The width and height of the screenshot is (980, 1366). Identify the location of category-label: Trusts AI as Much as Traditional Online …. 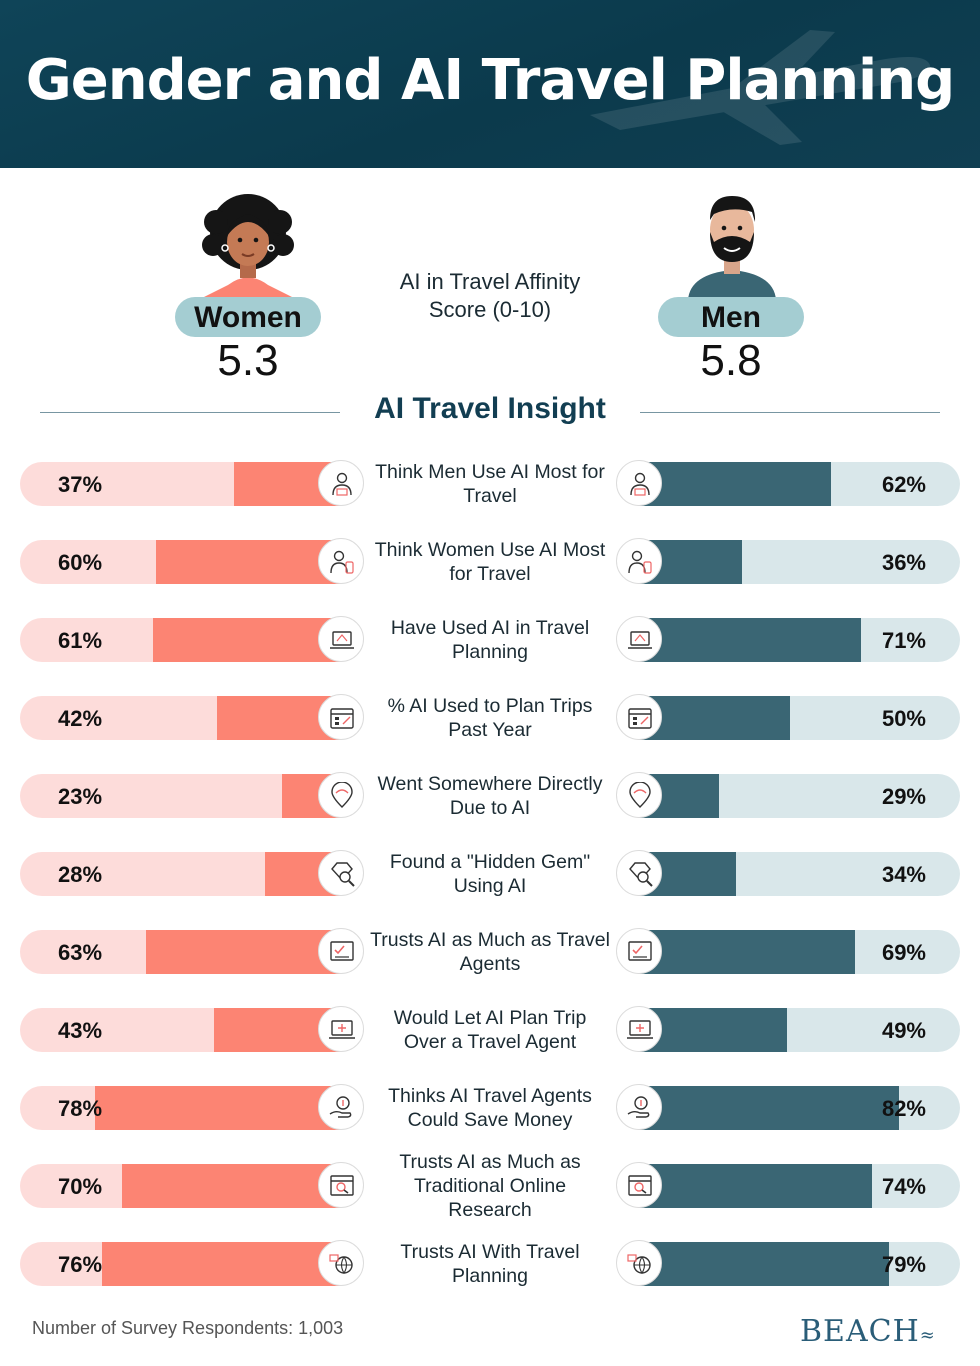
(490, 1186).